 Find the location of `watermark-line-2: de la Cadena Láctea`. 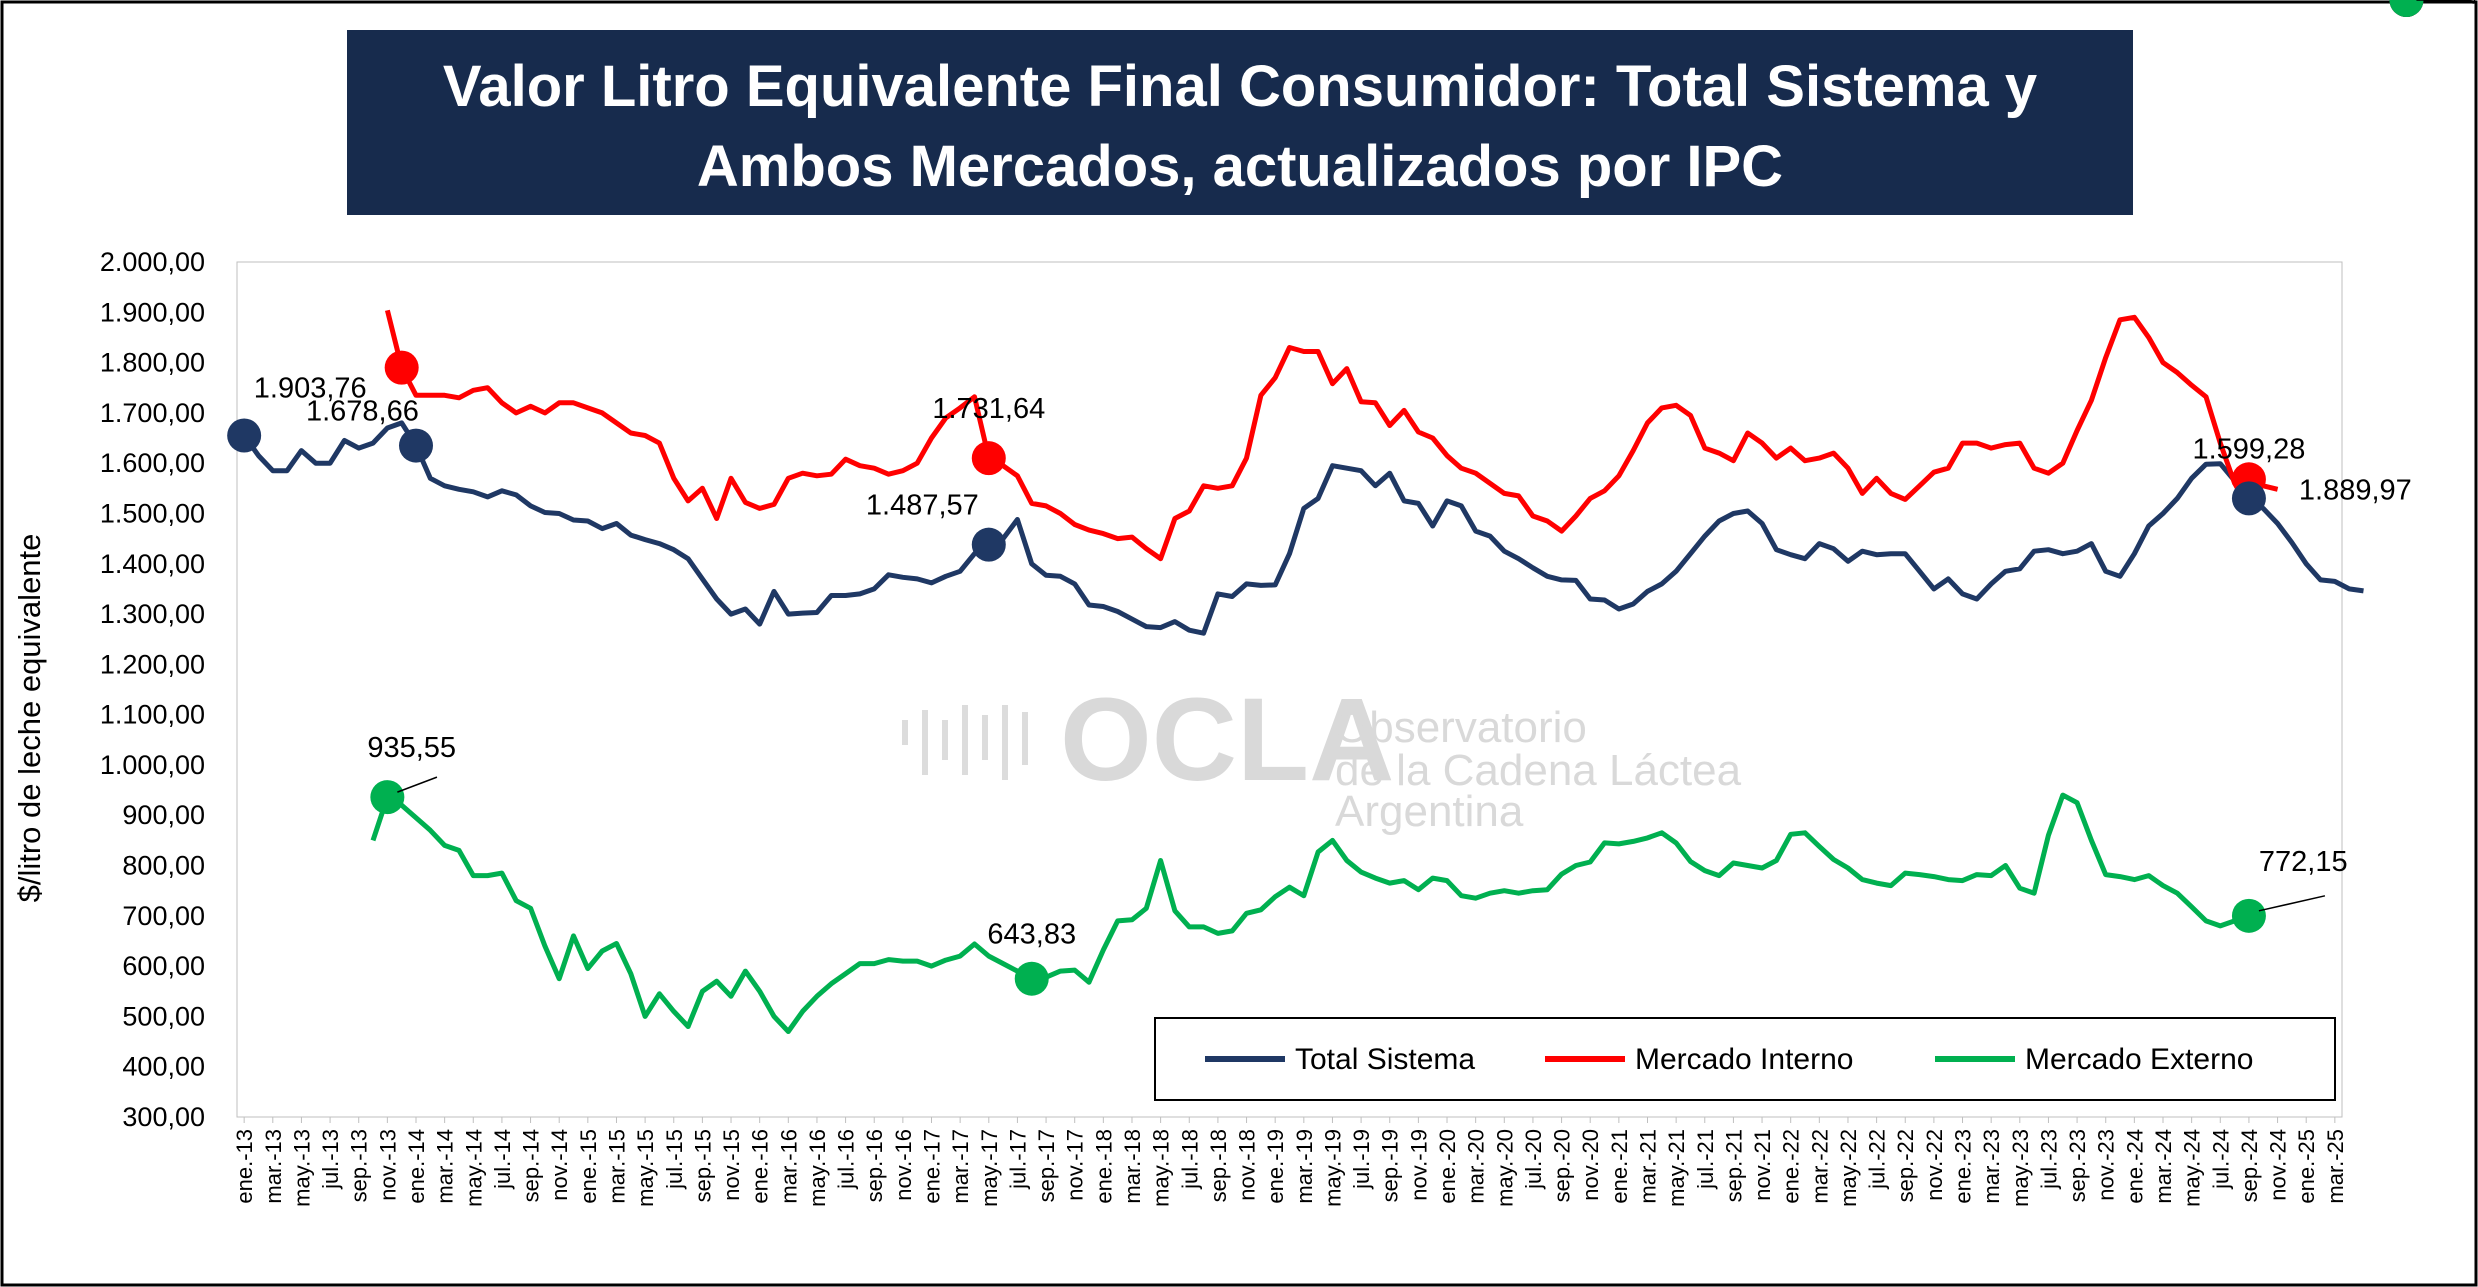

watermark-line-2: de la Cadena Láctea is located at coordinates (1538, 770).